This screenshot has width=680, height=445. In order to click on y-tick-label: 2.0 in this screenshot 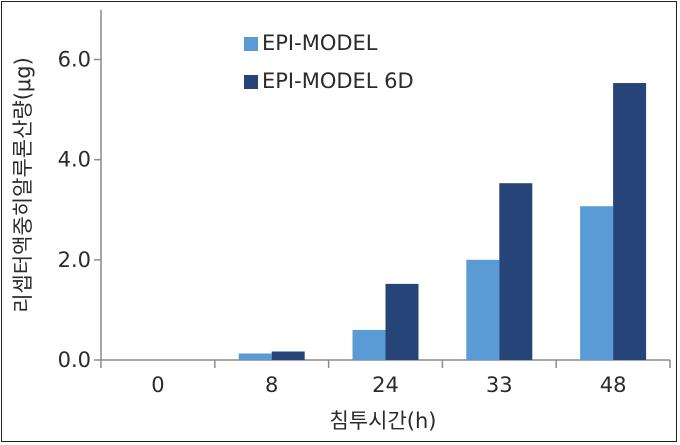, I will do `click(74, 260)`.